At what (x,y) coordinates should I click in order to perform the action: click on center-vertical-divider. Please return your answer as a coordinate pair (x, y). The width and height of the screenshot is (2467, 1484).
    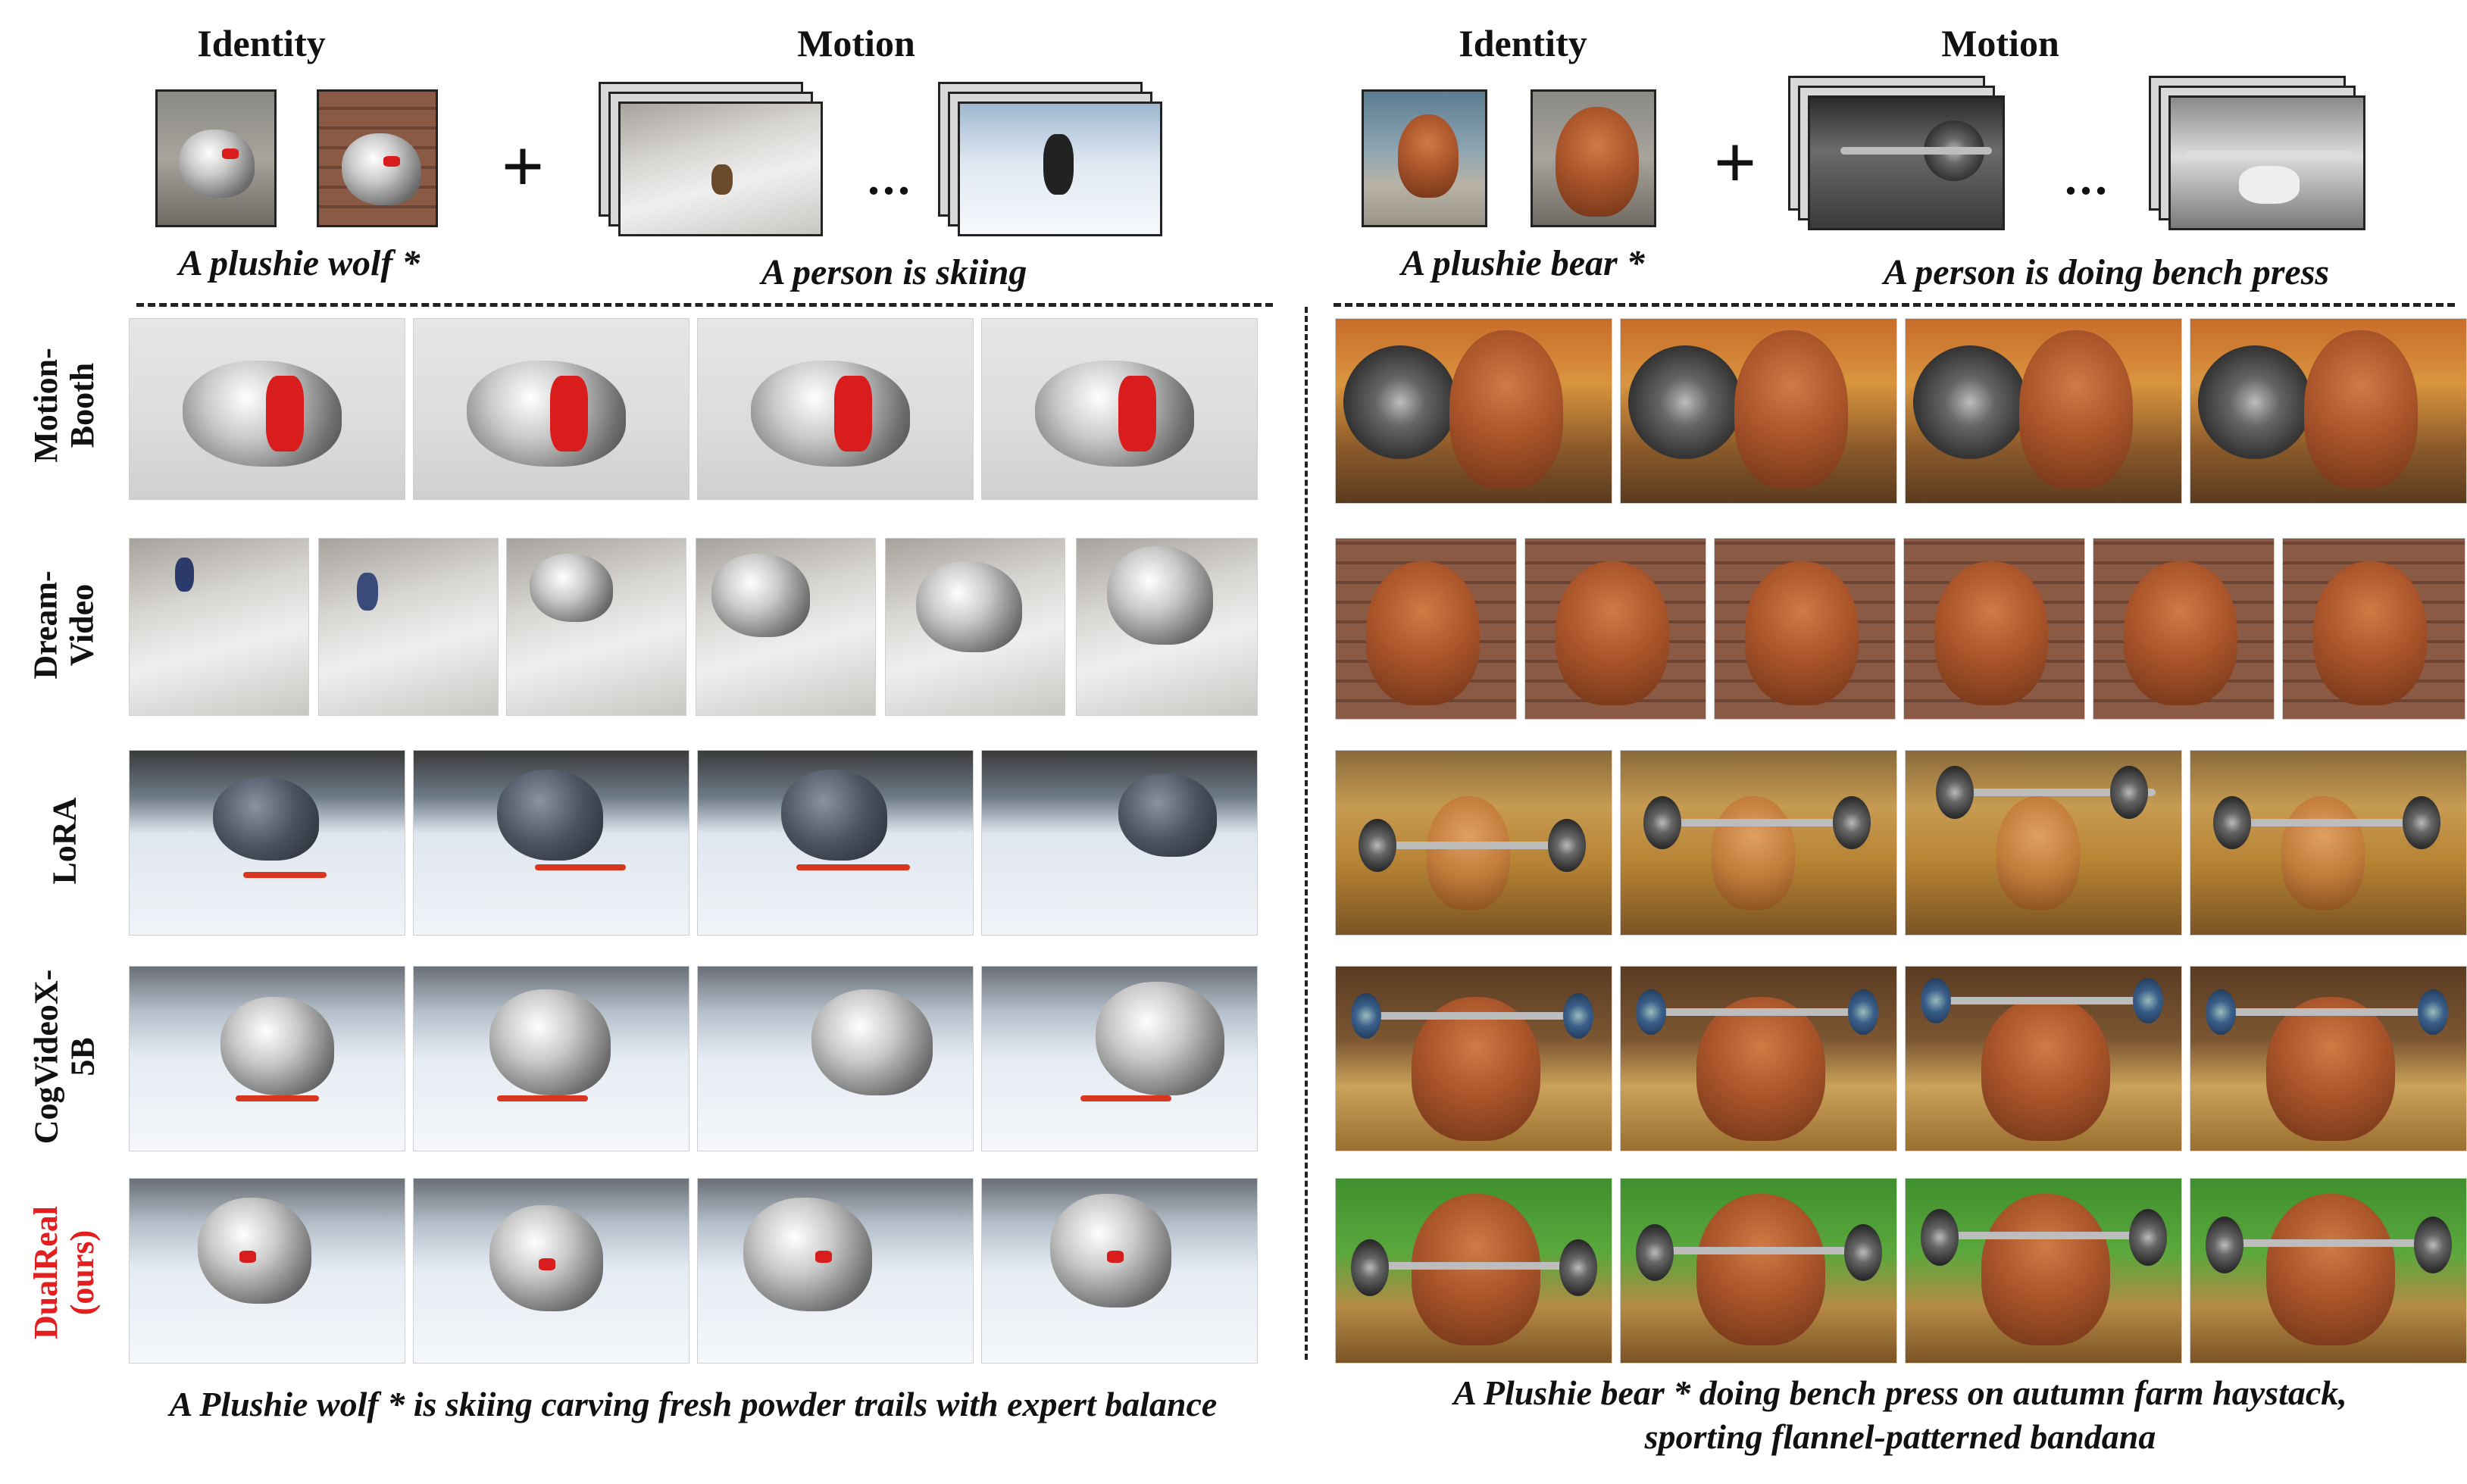
    Looking at the image, I should click on (1306, 833).